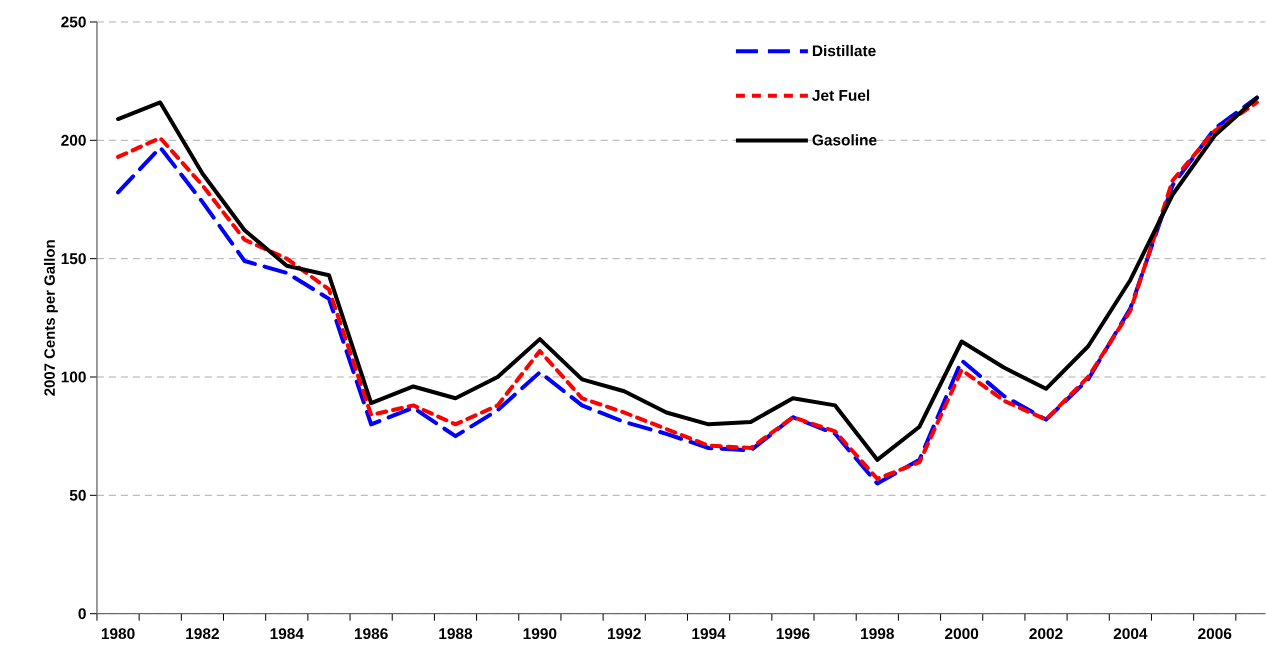  What do you see at coordinates (540, 634) in the screenshot?
I see `x-tick-label: 1990` at bounding box center [540, 634].